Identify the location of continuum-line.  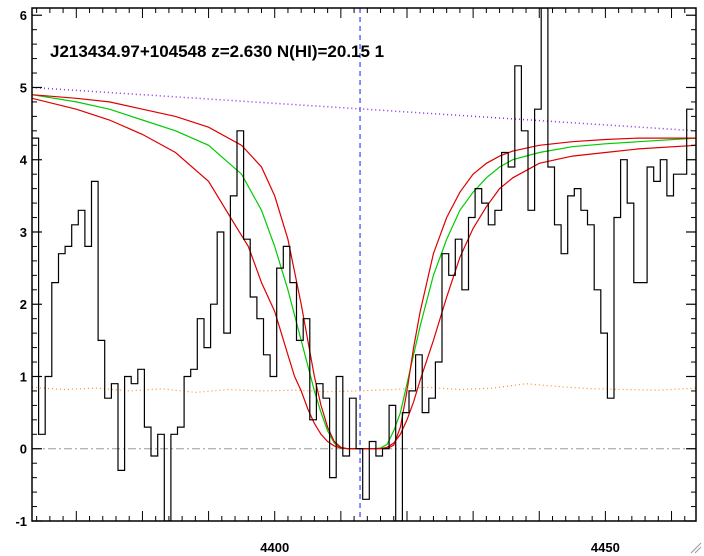
(364, 109).